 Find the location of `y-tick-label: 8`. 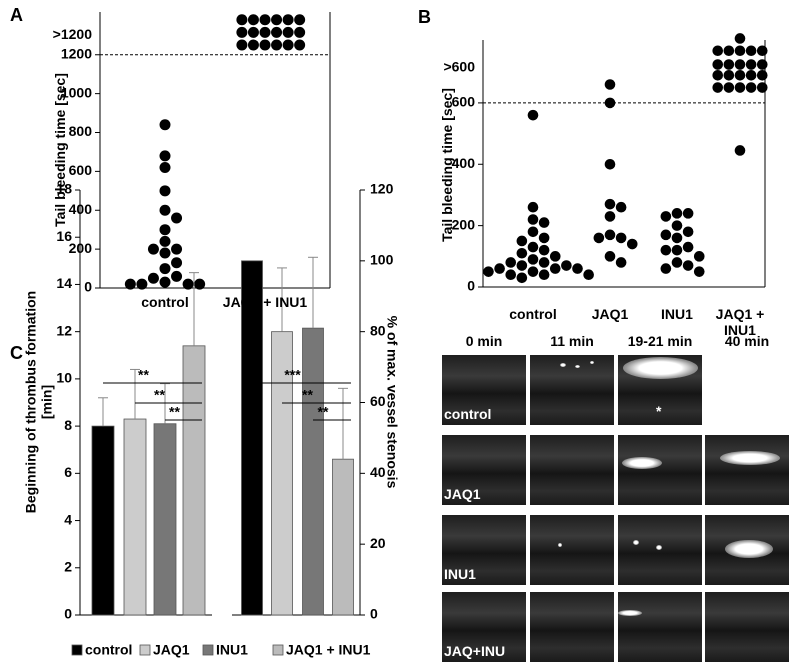

y-tick-label: 8 is located at coordinates (68, 425).